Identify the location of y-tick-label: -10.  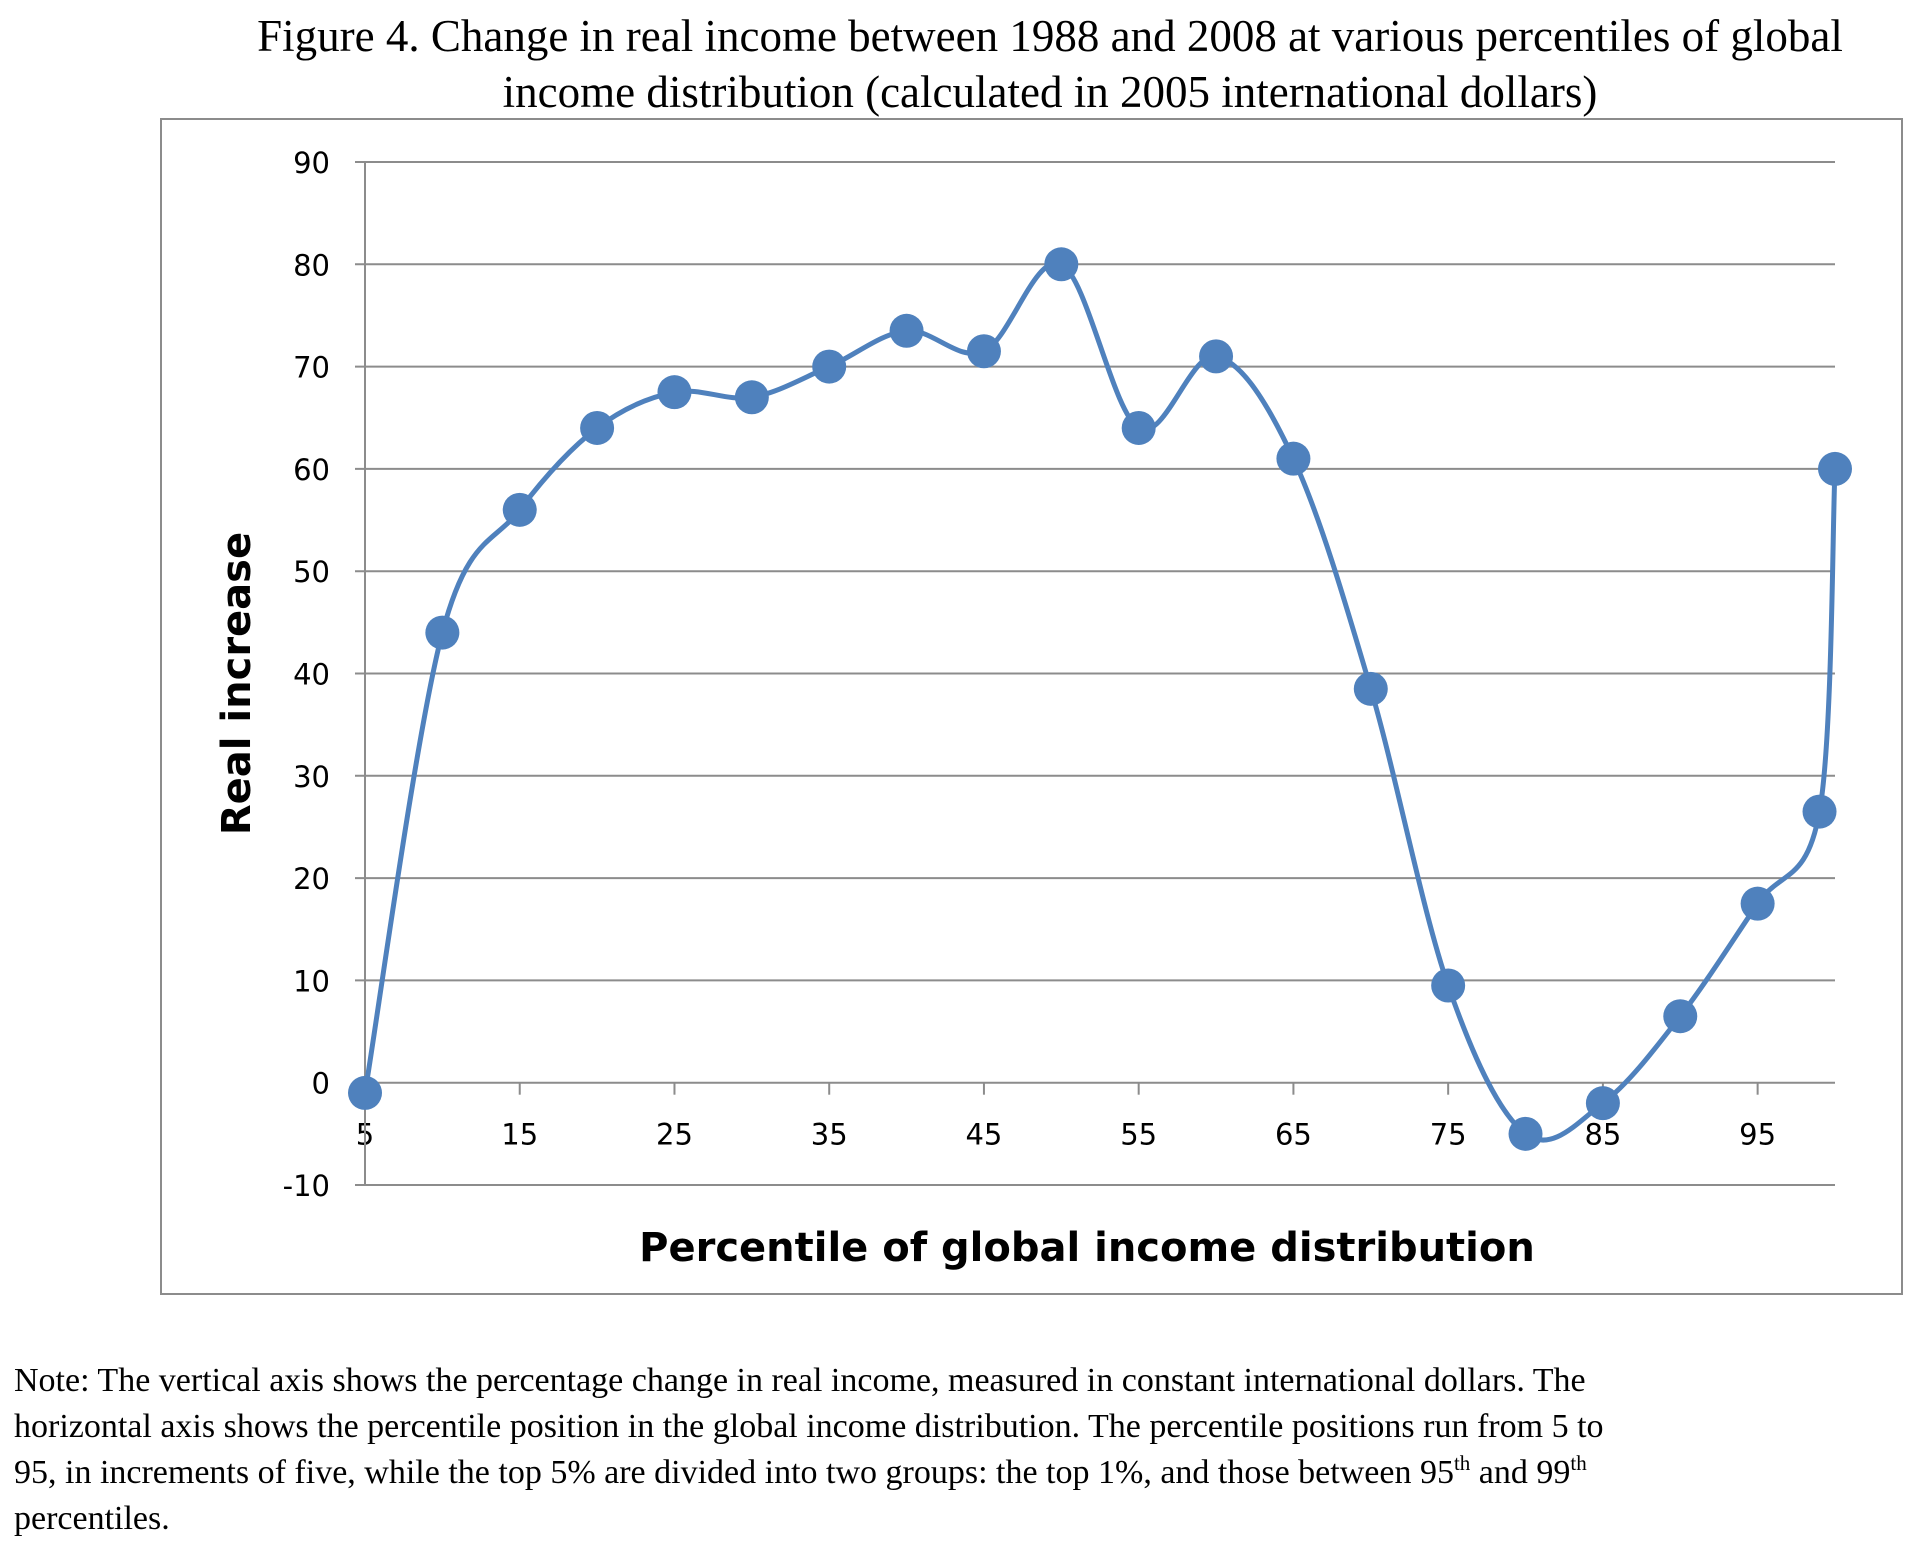
(306, 1186).